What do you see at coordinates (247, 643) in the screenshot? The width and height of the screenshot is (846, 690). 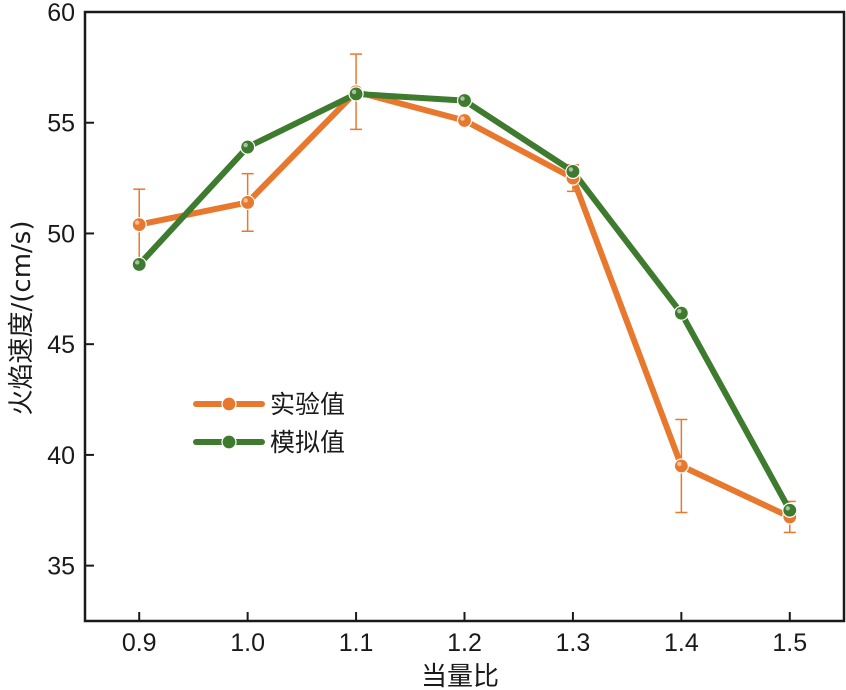 I see `x-tick-label: 1.0` at bounding box center [247, 643].